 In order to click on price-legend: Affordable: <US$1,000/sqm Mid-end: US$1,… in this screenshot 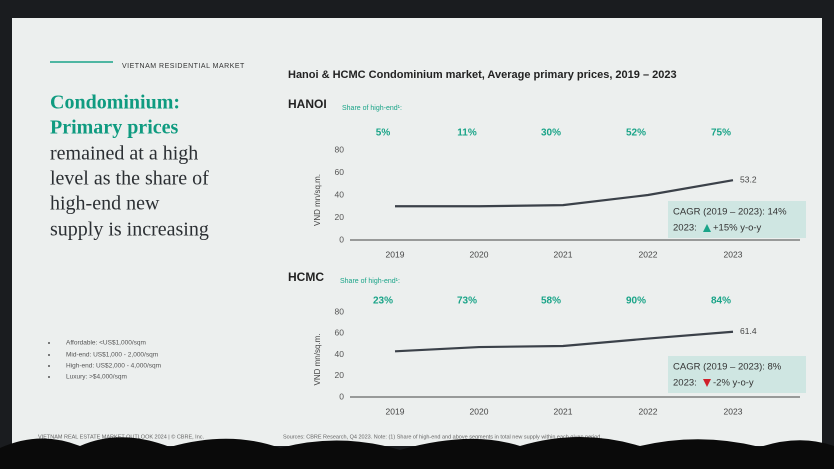, I will do `click(104, 360)`.